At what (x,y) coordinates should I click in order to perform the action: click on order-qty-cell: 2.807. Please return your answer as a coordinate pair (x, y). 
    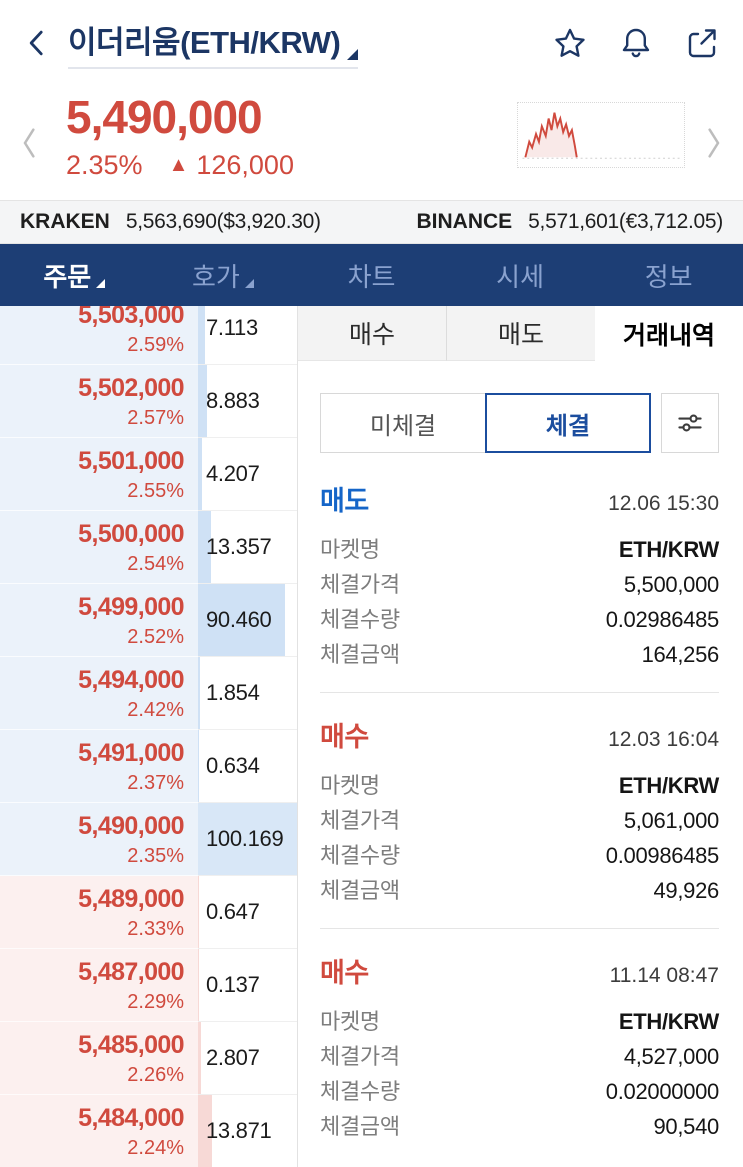
    Looking at the image, I should click on (247, 1058).